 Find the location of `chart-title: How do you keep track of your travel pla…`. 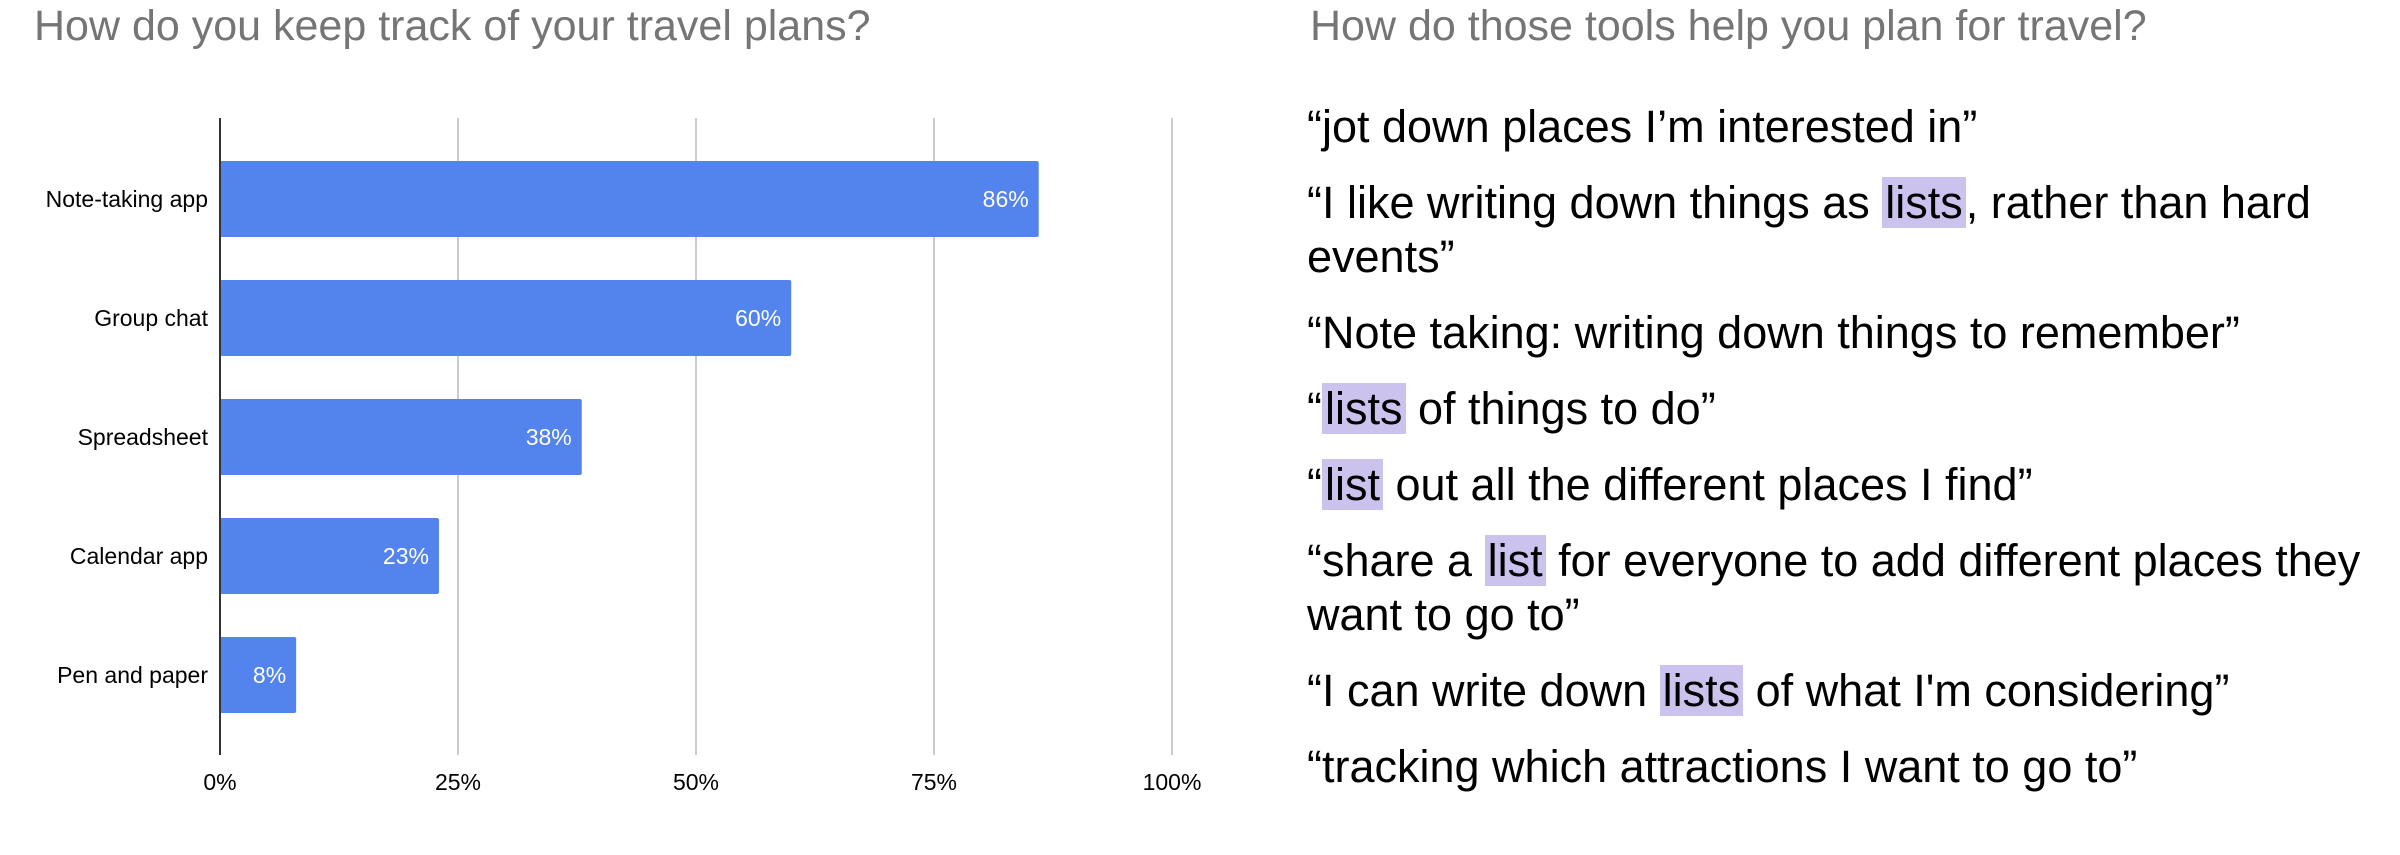

chart-title: How do you keep track of your travel pla… is located at coordinates (452, 26).